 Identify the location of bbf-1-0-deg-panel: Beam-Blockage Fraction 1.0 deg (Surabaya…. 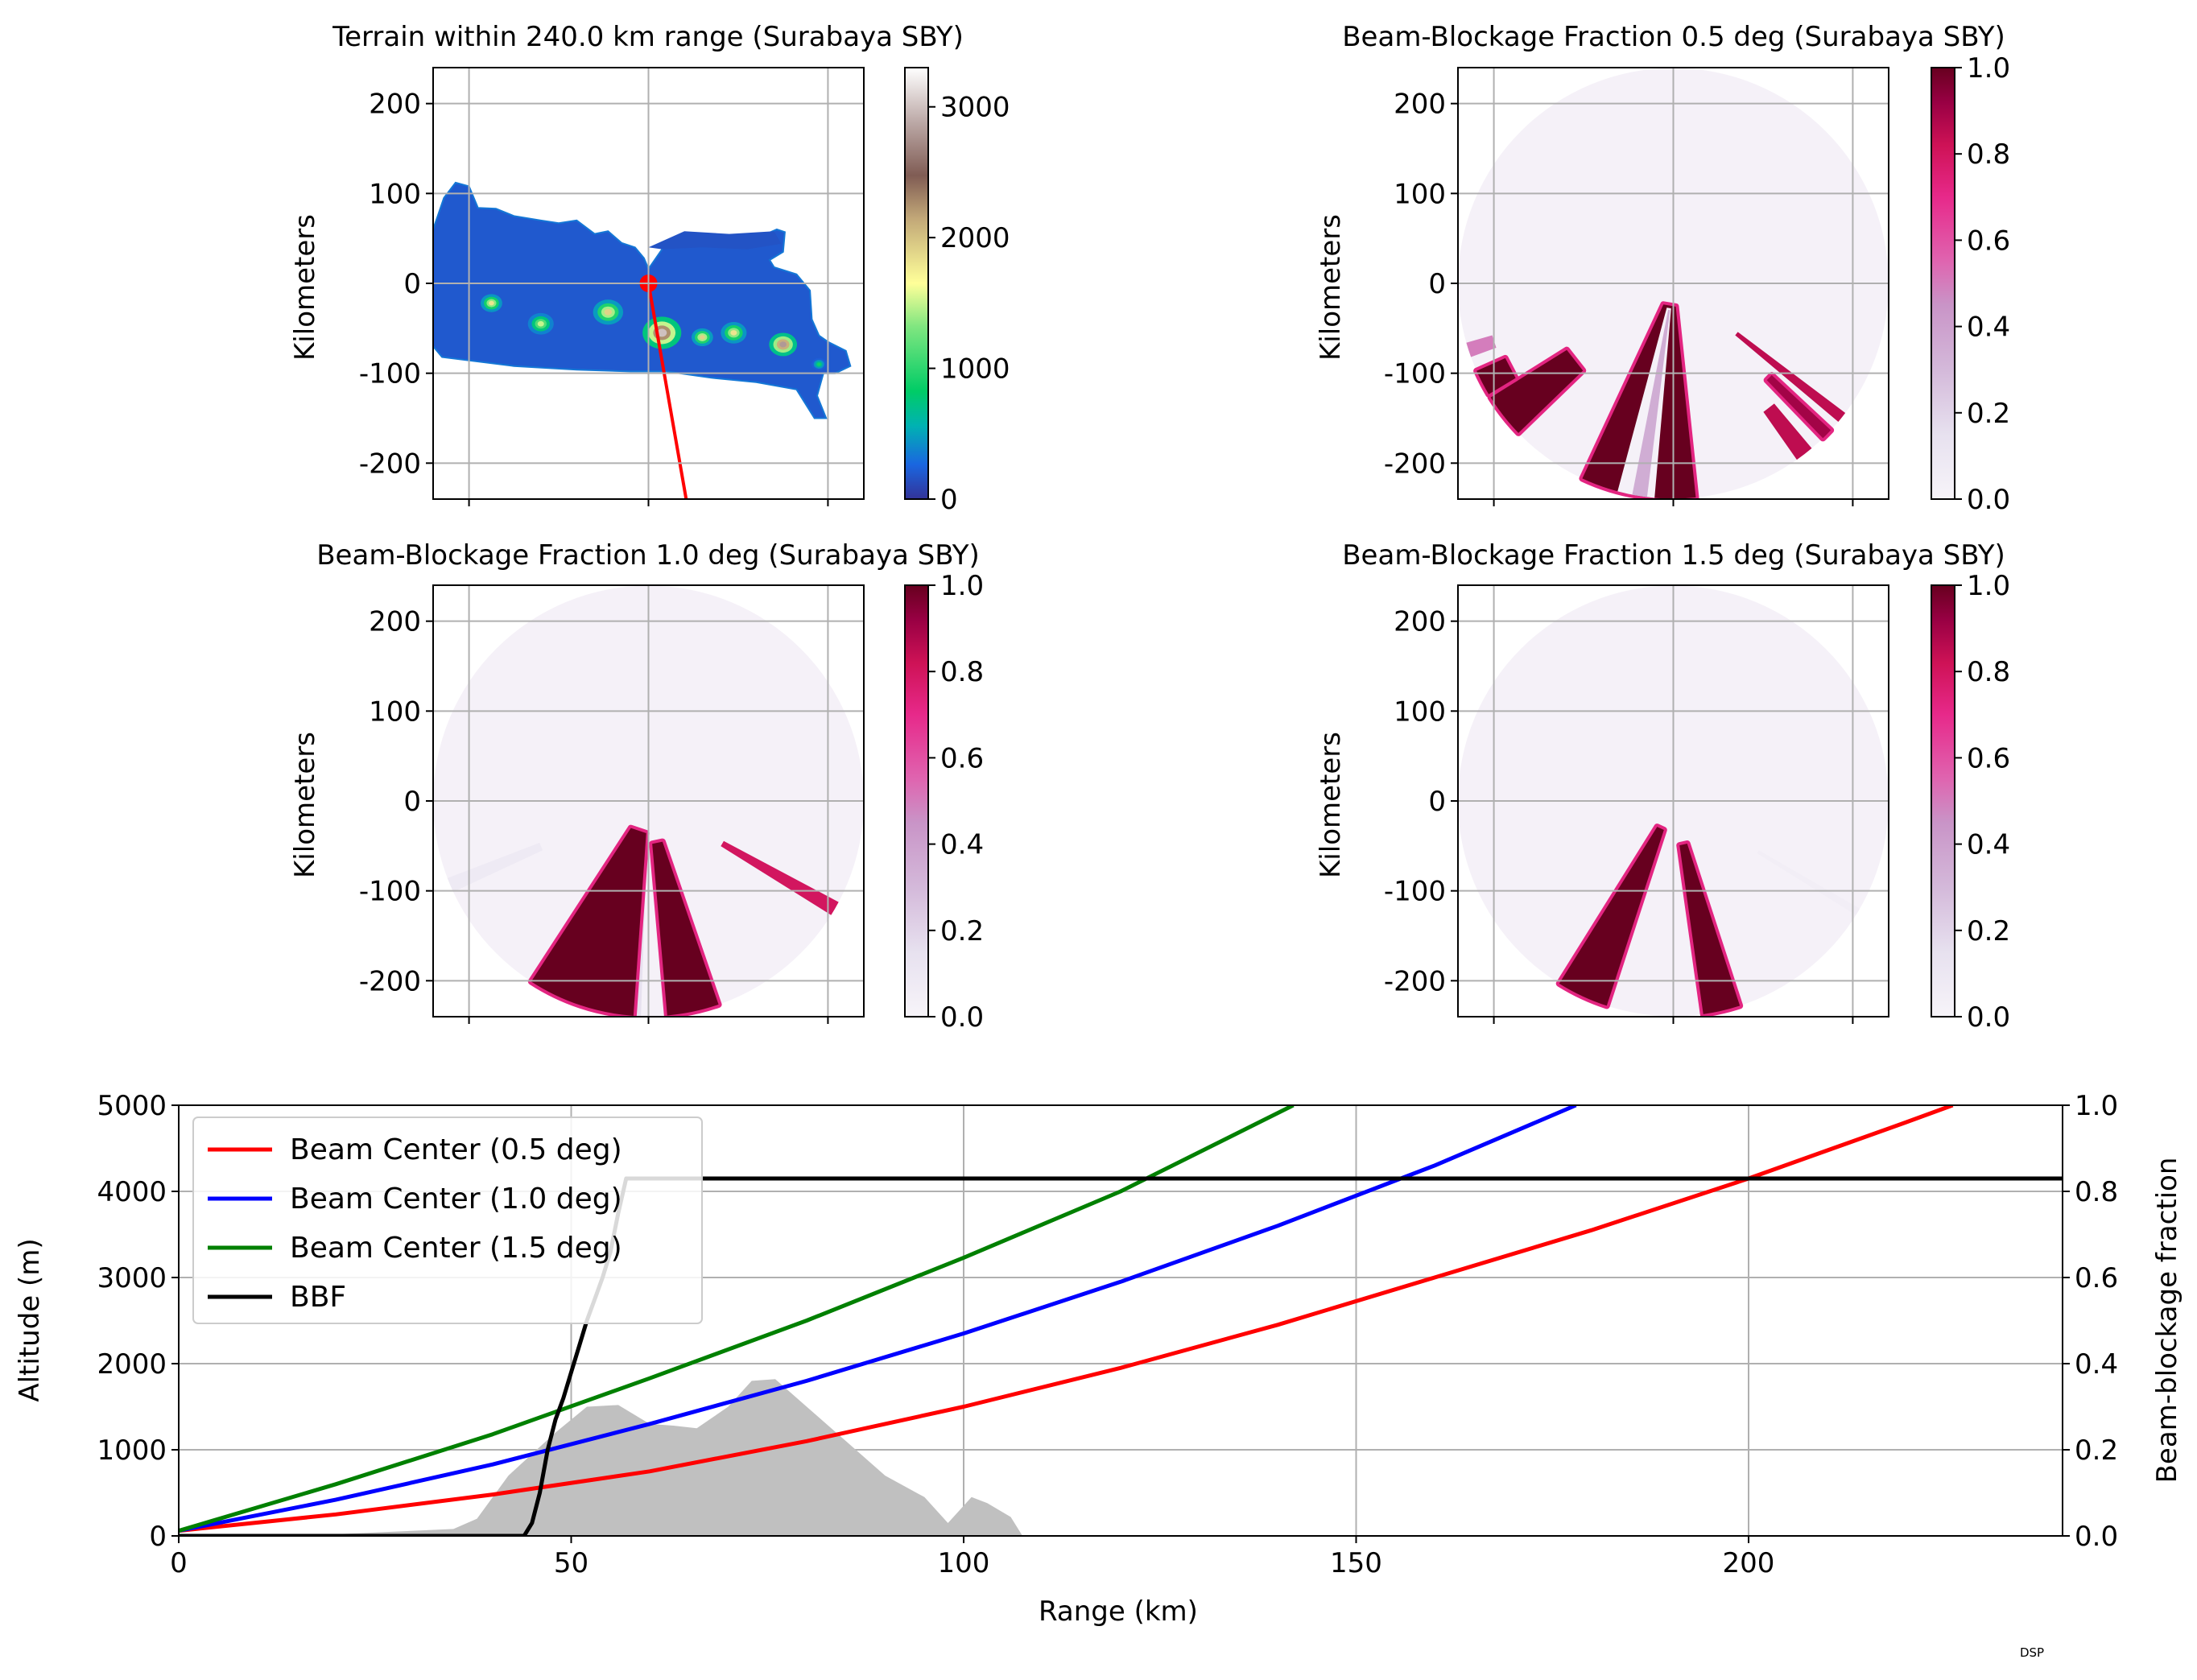
(636, 786).